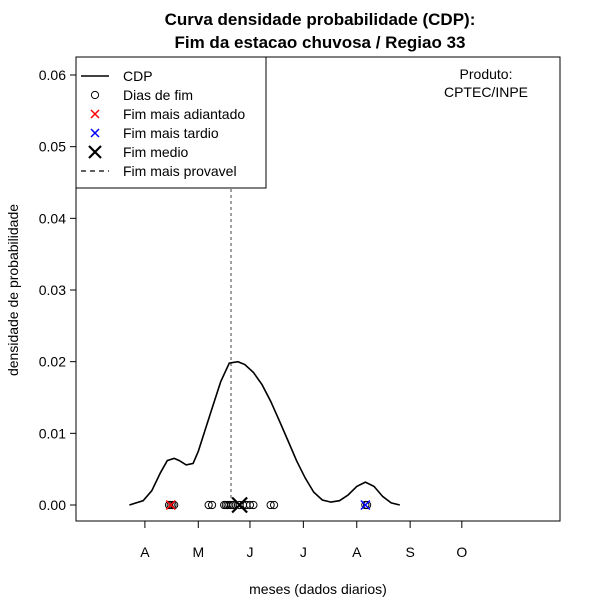 The image size is (600, 600). Describe the element at coordinates (52, 362) in the screenshot. I see `y-tick-label: 0.02` at that location.